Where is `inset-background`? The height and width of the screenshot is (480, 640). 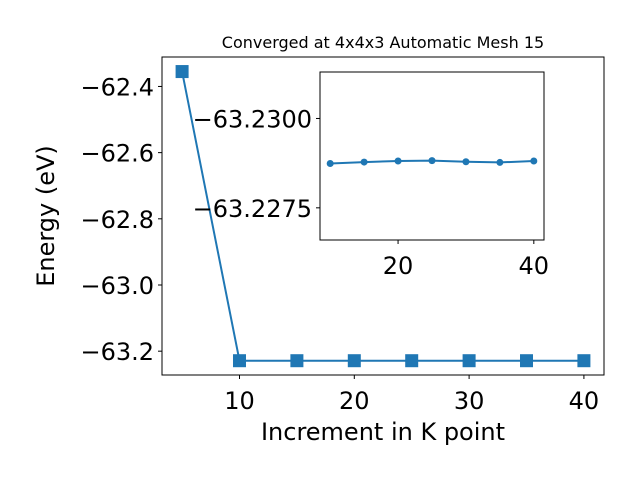 inset-background is located at coordinates (432, 156).